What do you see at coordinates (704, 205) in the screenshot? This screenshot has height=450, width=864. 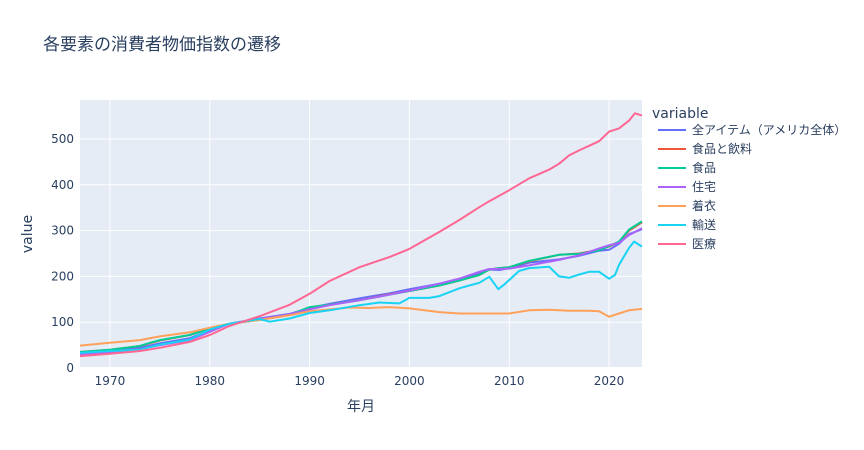 I see `legend-label: 着衣` at bounding box center [704, 205].